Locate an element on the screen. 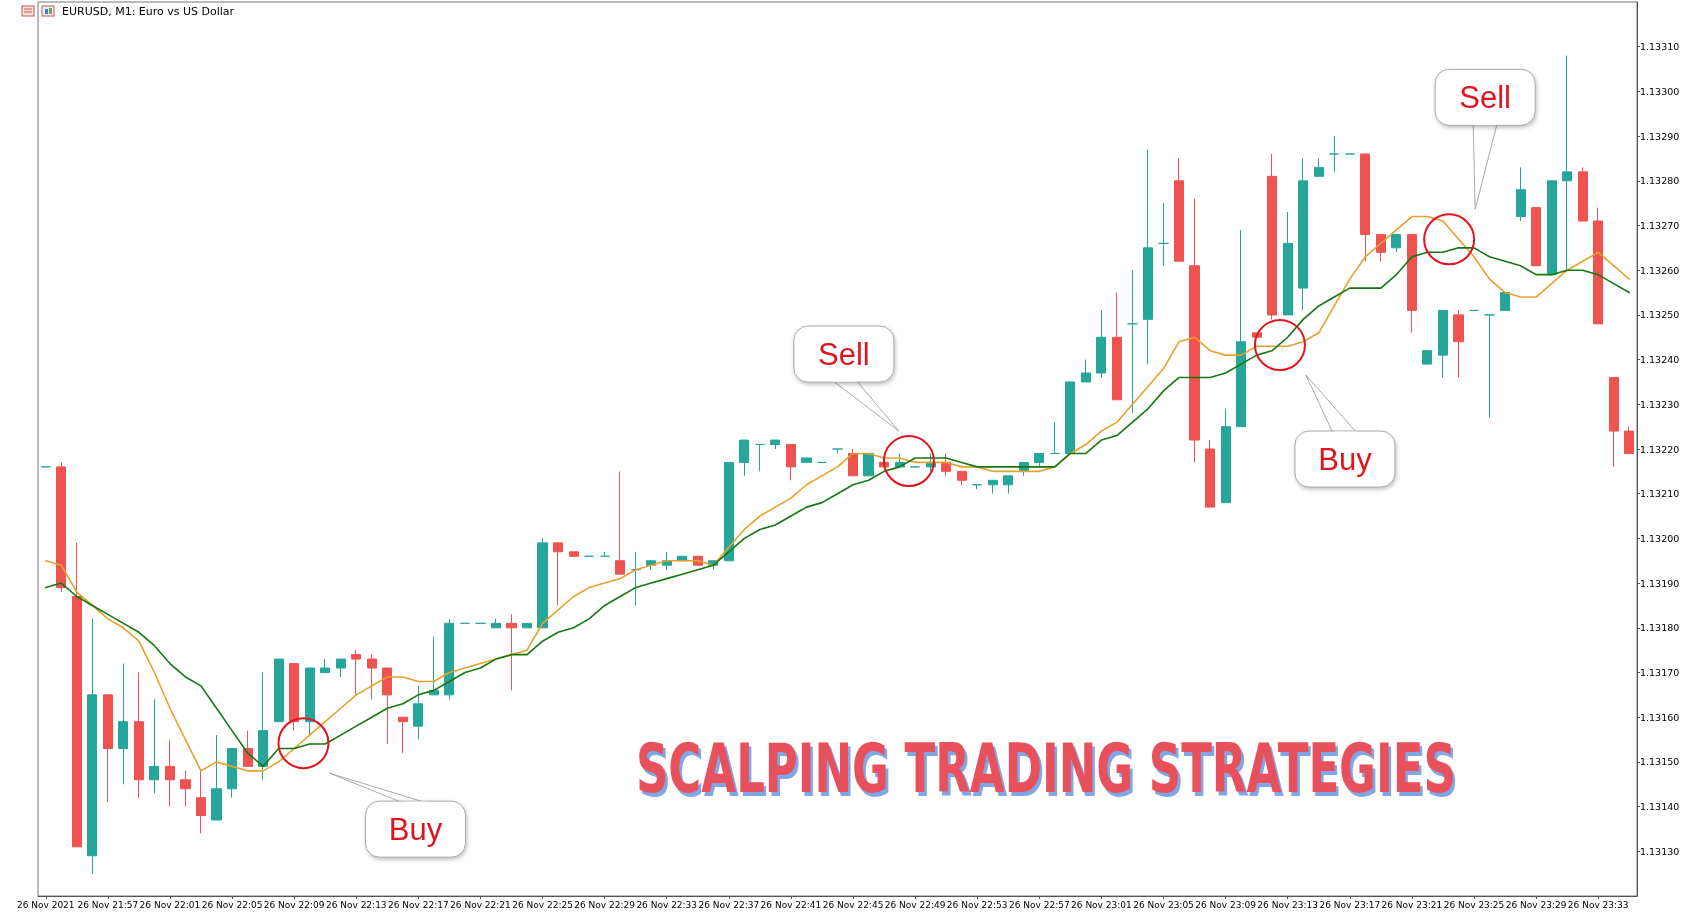 Image resolution: width=1689 pixels, height=917 pixels. x-tick-label: 26 Nov 22:53 is located at coordinates (977, 904).